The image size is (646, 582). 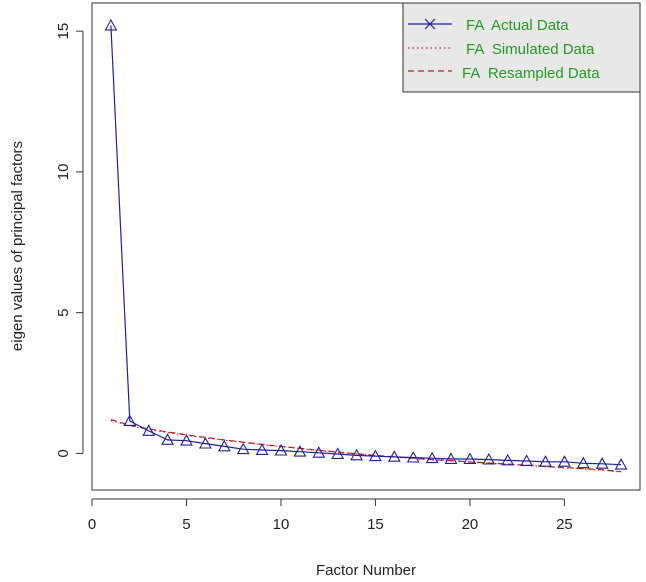 I want to click on legend-actual-x-marker-icon, so click(x=430, y=24).